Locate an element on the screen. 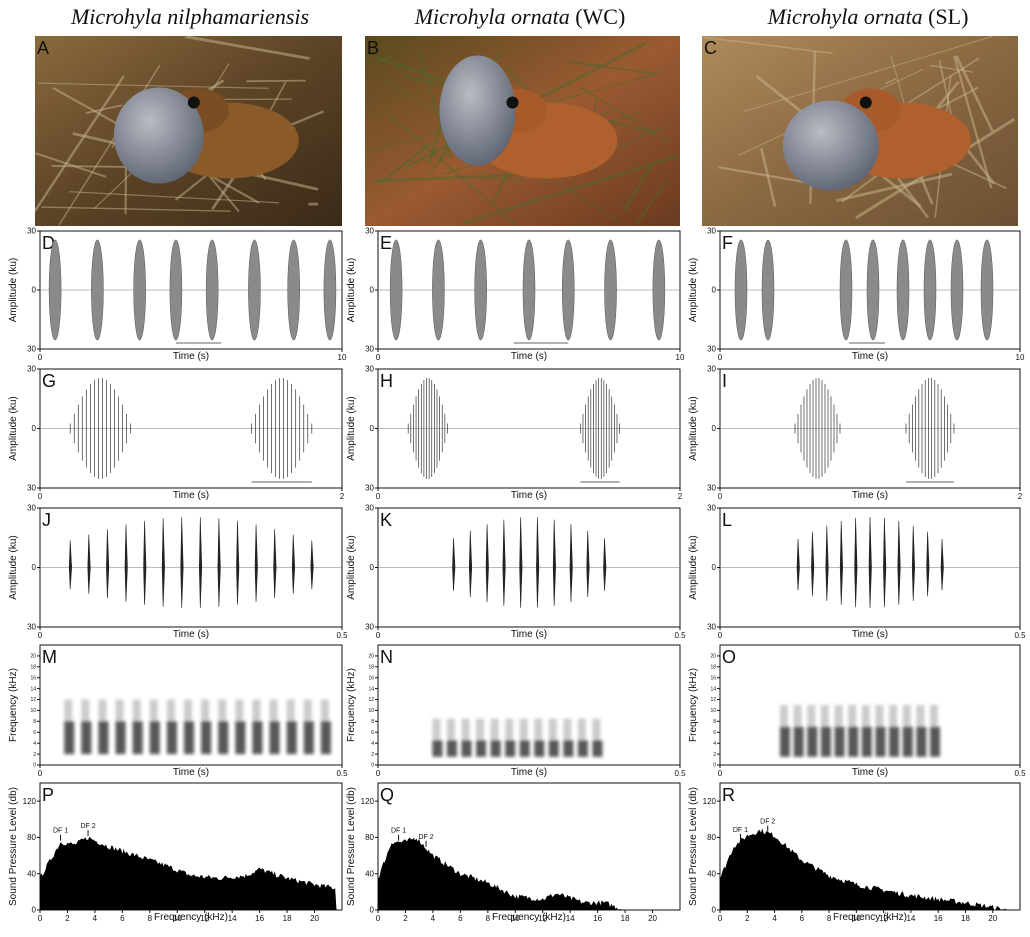  panel-letter: I is located at coordinates (724, 381).